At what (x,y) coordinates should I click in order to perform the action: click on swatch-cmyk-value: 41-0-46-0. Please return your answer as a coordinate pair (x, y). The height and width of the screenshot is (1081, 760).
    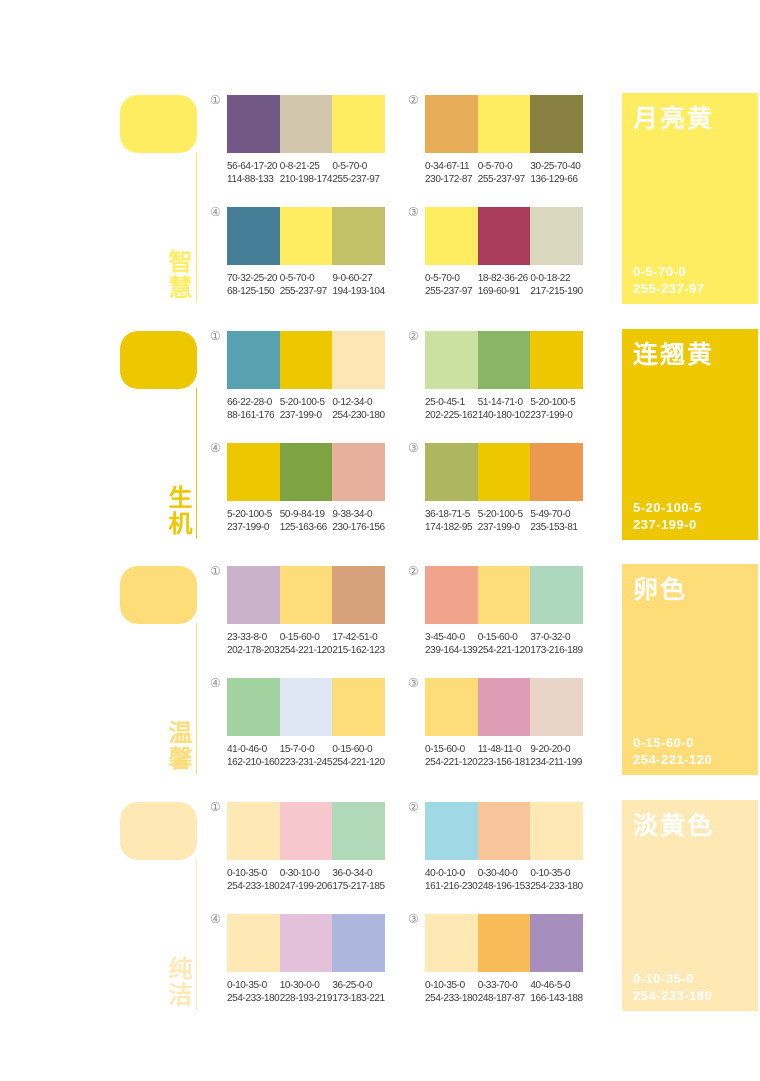
    Looking at the image, I should click on (247, 749).